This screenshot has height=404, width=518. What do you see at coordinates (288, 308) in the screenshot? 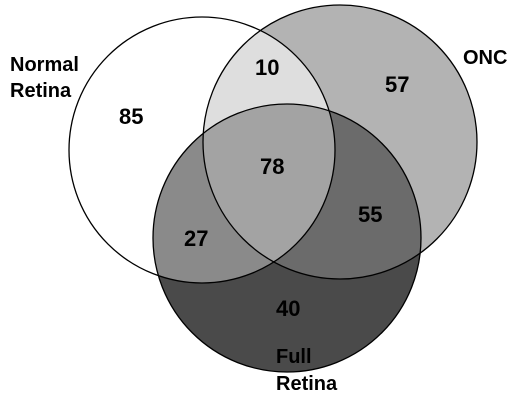
I see `count-full-only: 40` at bounding box center [288, 308].